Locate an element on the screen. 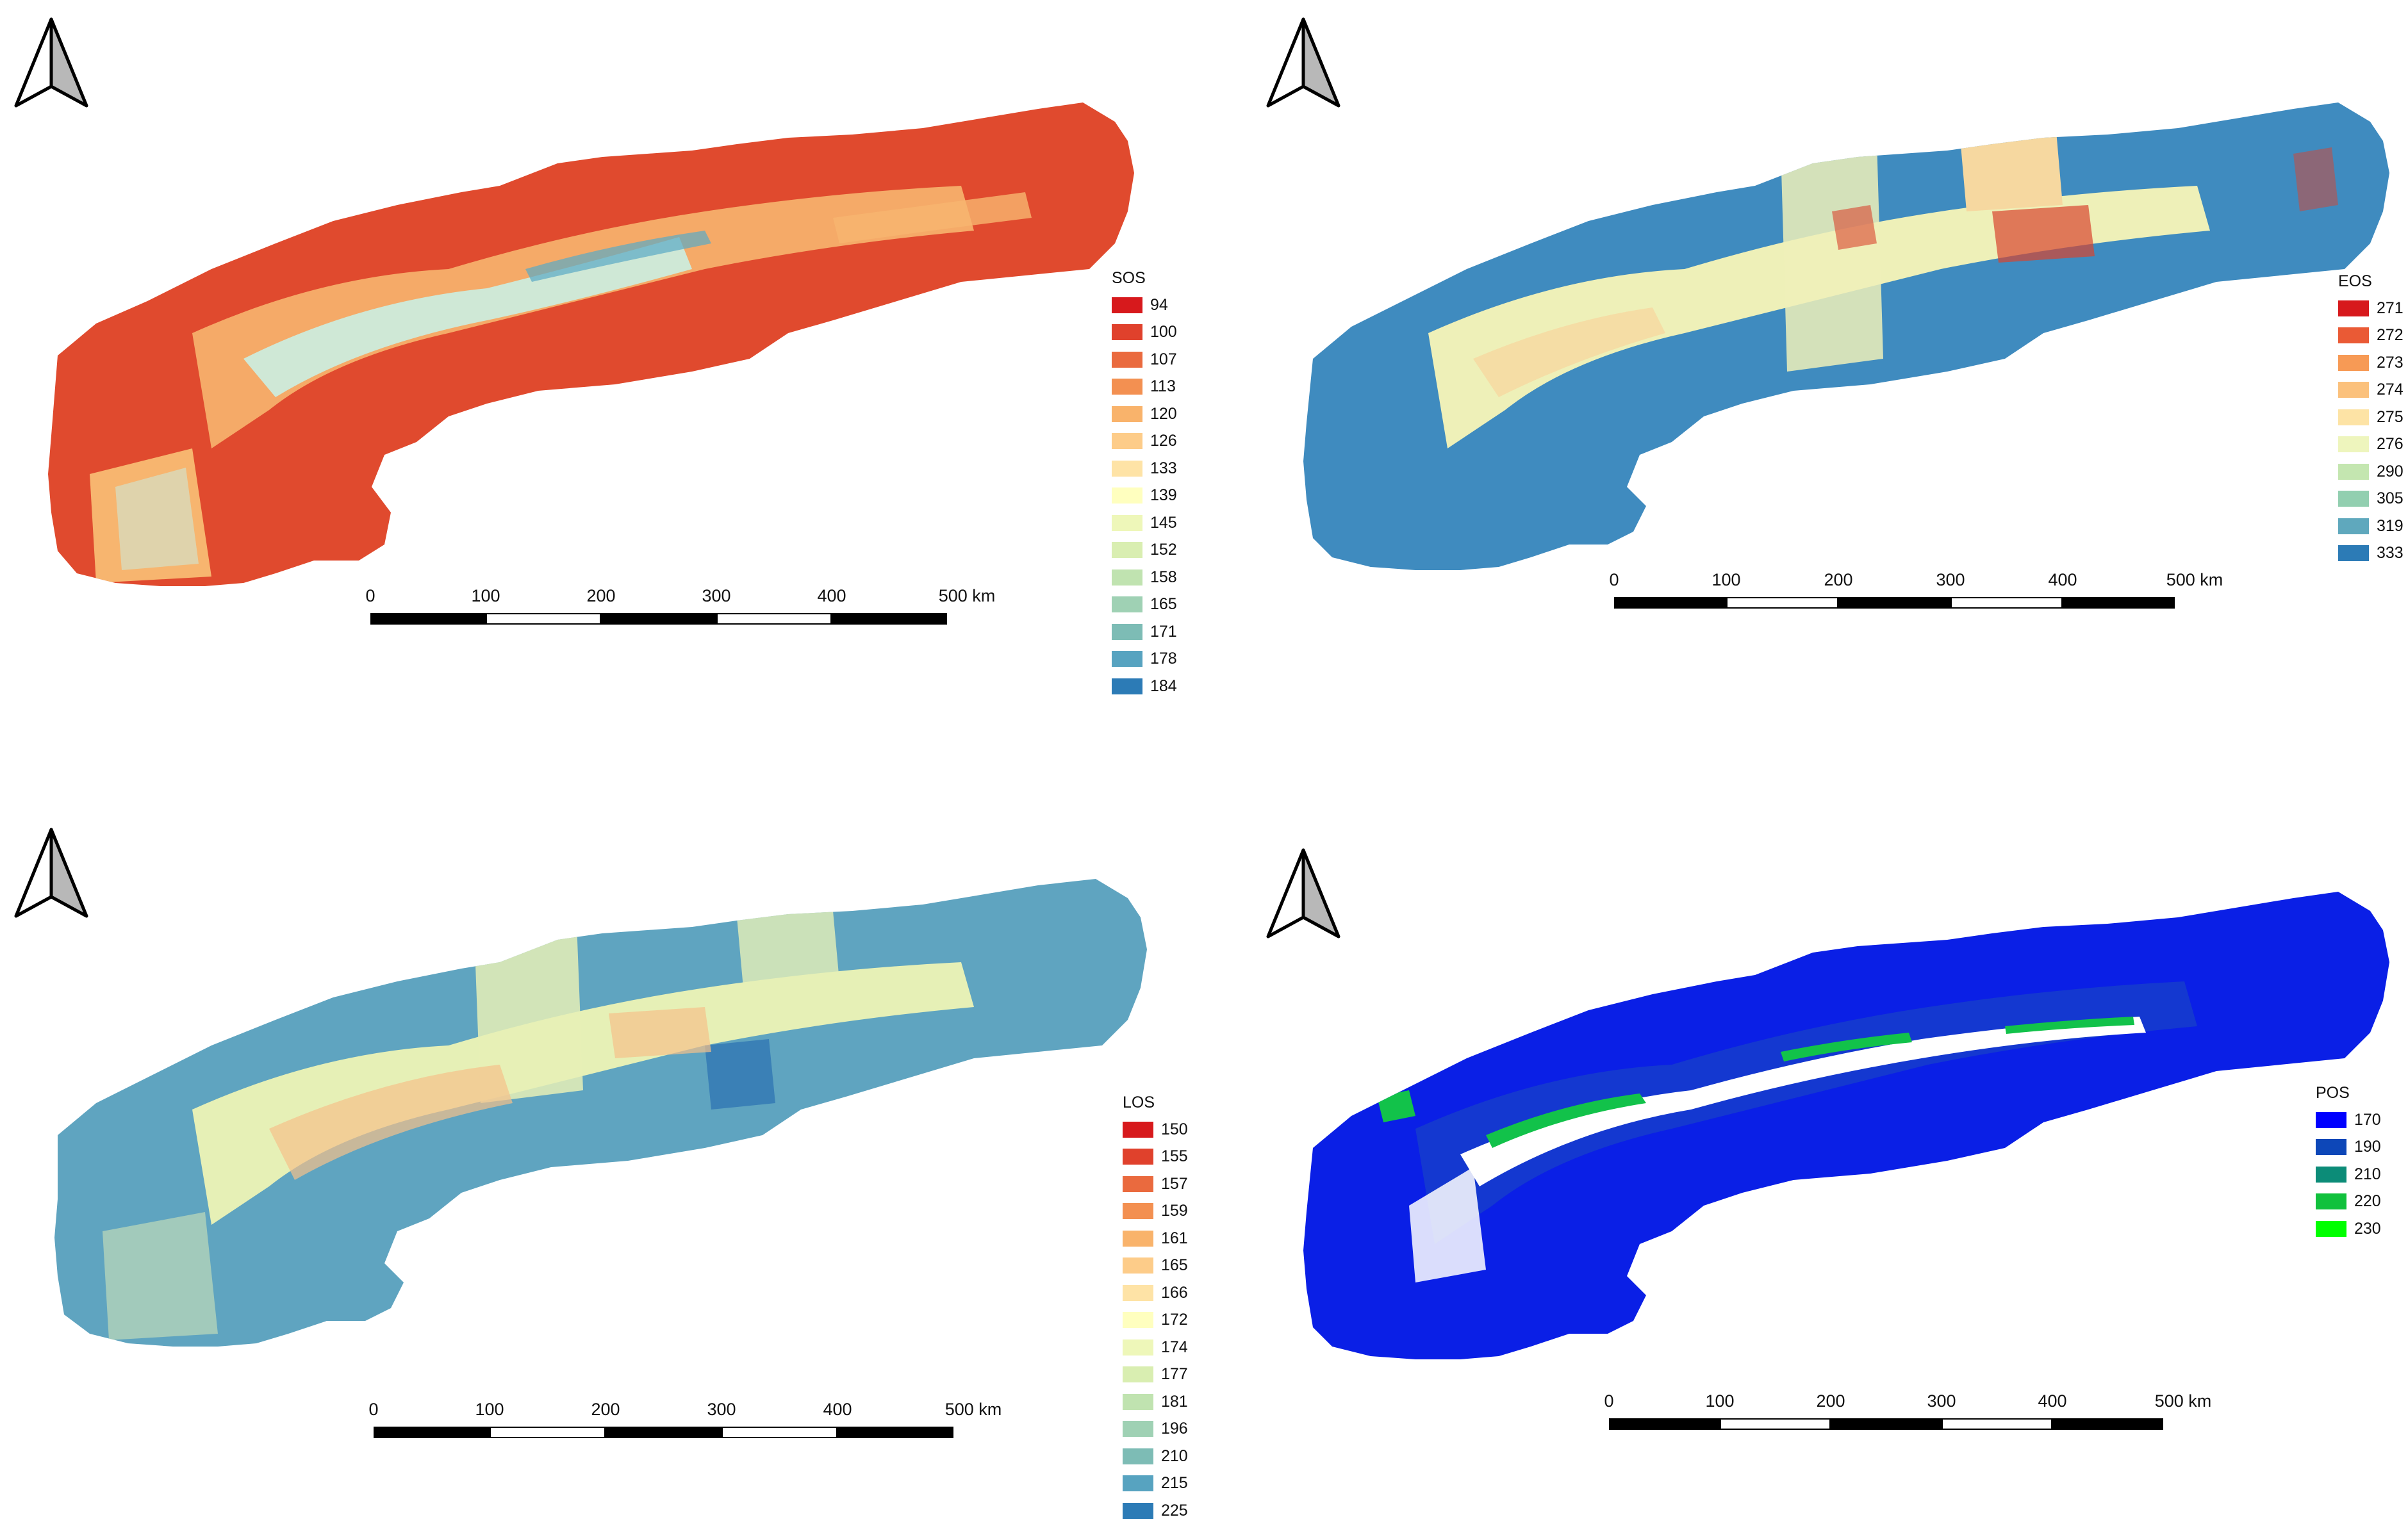 This screenshot has height=1540, width=2408. legend-item: 319 is located at coordinates (2371, 526).